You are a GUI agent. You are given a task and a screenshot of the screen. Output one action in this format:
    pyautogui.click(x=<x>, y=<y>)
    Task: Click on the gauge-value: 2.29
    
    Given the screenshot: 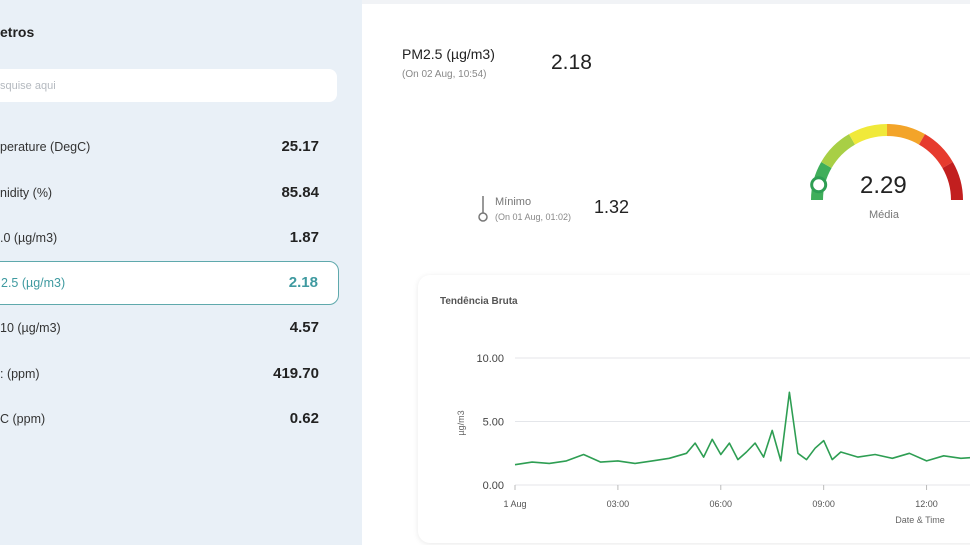 What is the action you would take?
    pyautogui.click(x=883, y=185)
    